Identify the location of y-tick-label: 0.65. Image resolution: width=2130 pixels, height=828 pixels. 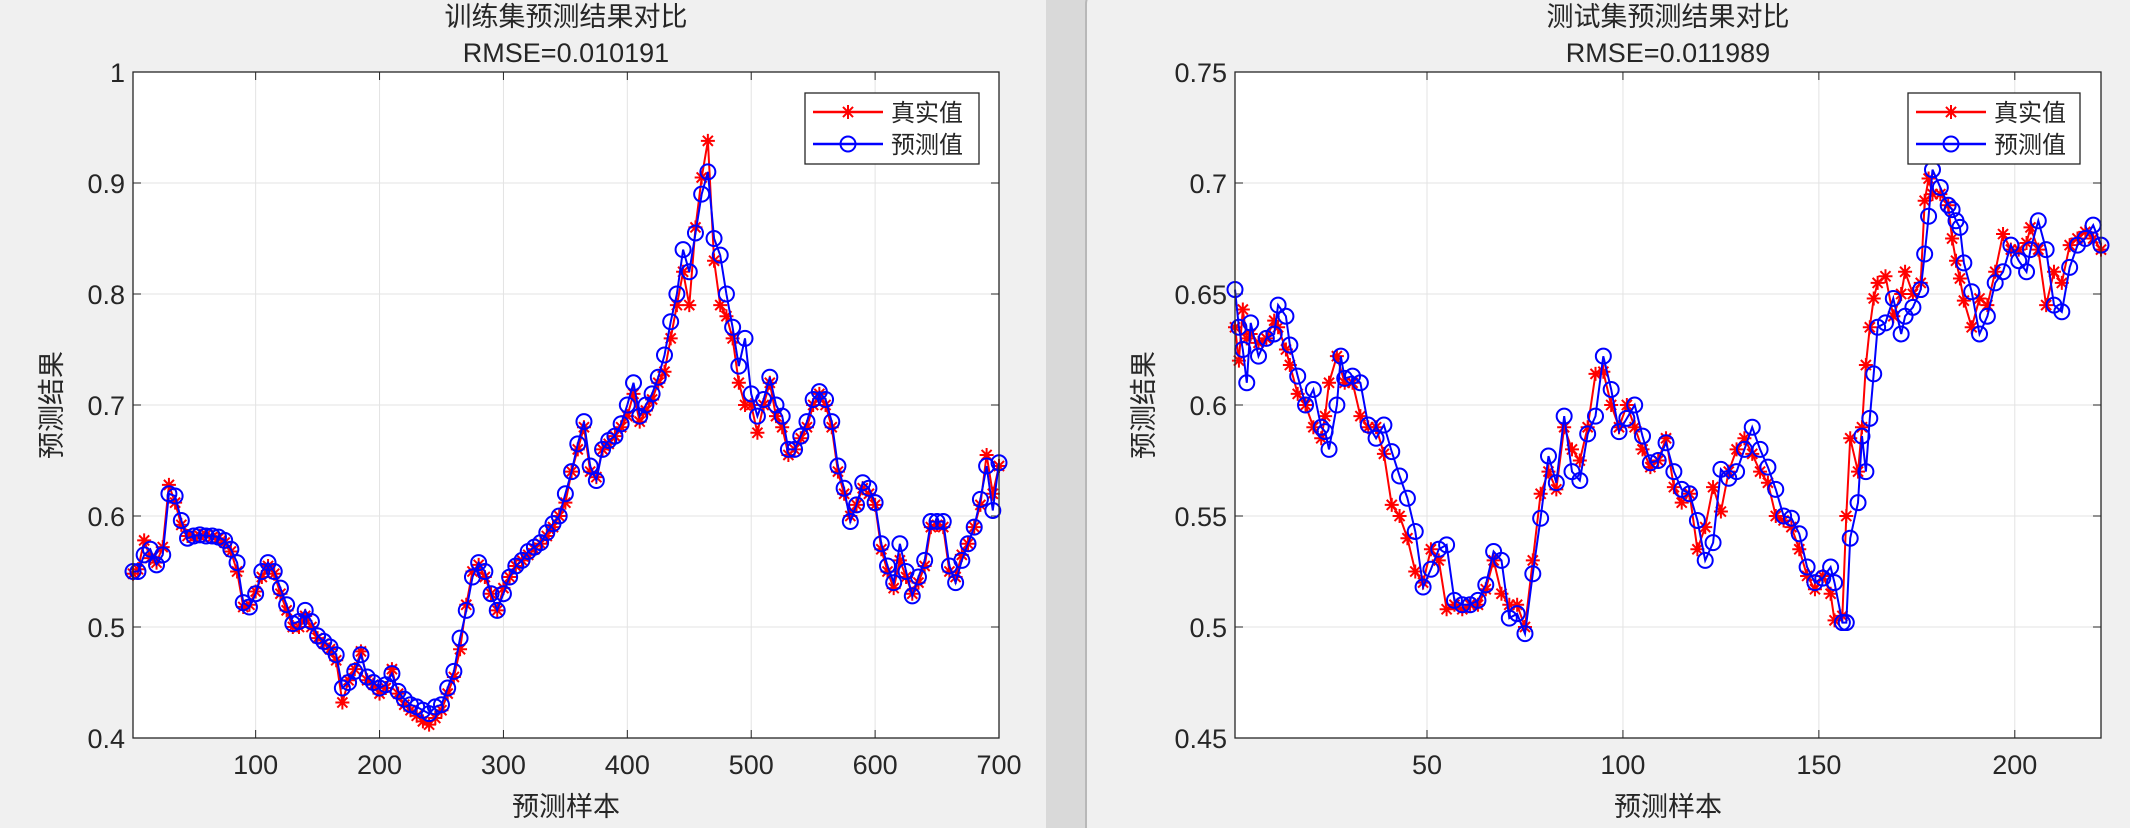
(1200, 295).